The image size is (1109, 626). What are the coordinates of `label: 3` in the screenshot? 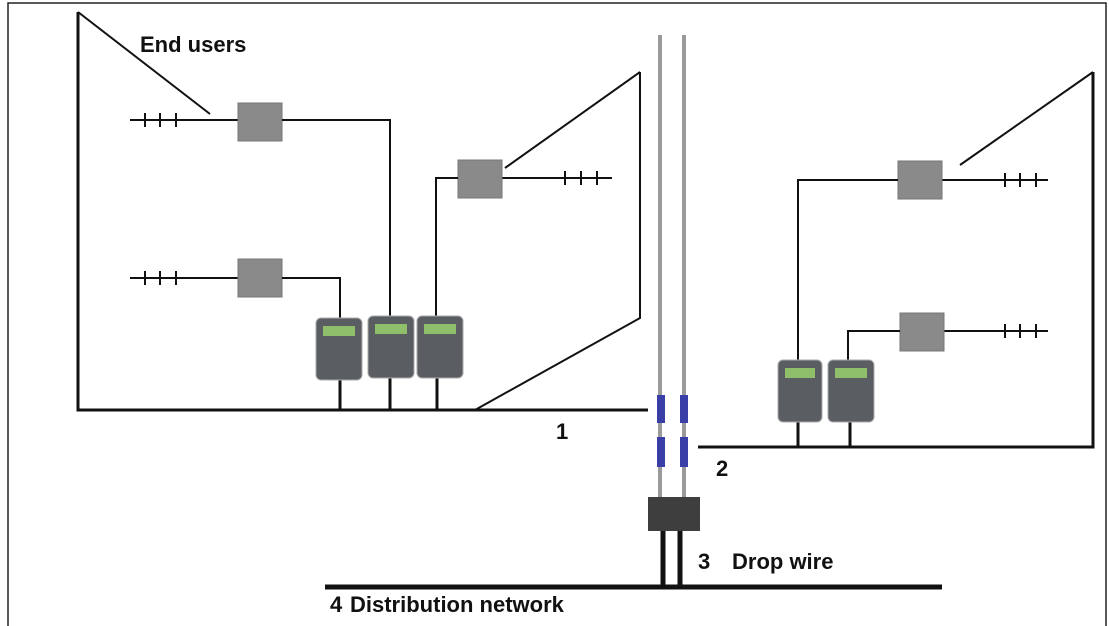 It's located at (704, 561).